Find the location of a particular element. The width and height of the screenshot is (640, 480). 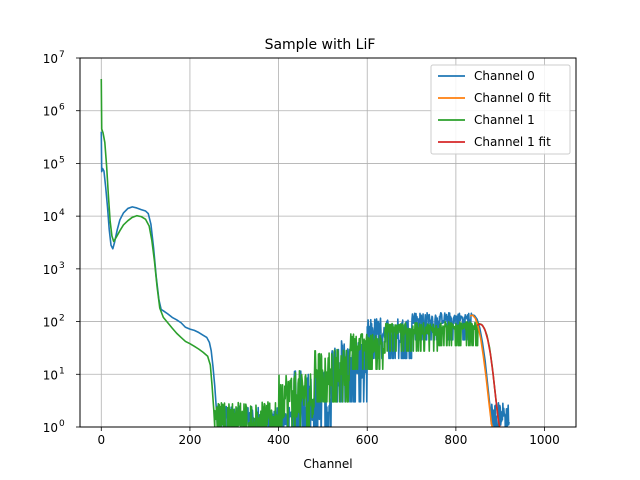

y-tick-exponent-4: 4 is located at coordinates (62, 213).